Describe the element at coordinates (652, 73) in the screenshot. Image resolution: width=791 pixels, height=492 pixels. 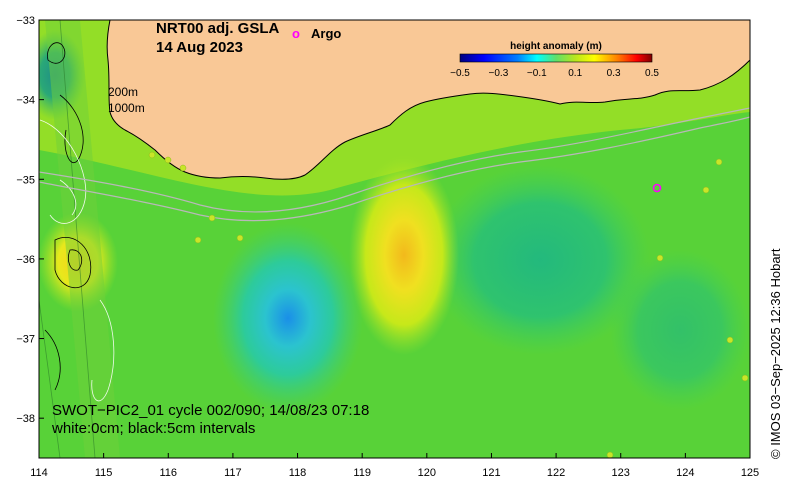
I see `colorbar-tick-label: 0.5` at that location.